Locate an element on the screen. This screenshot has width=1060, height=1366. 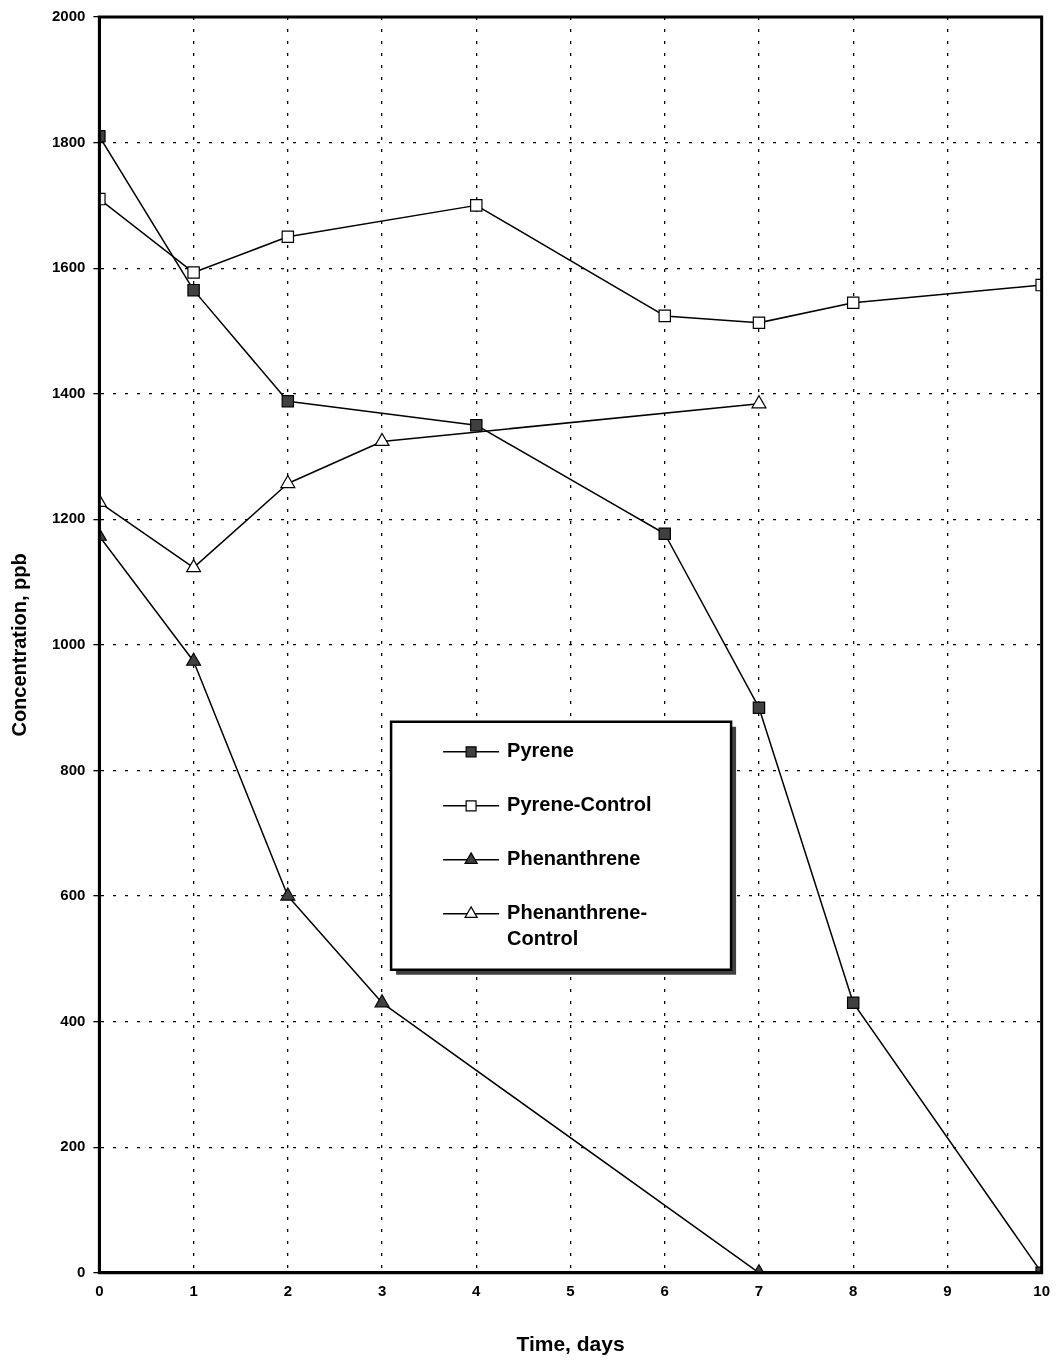
x-tick-label: 6 is located at coordinates (664, 1290).